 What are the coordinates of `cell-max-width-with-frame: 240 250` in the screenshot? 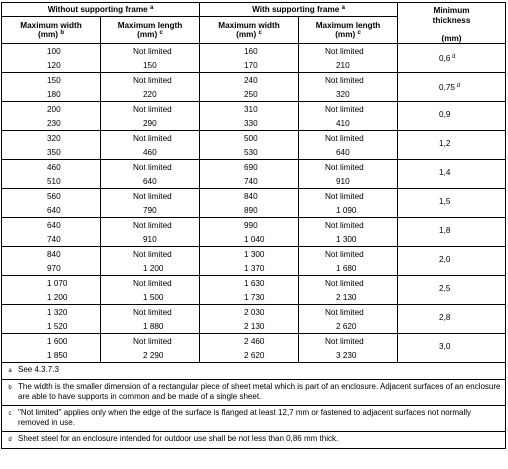 It's located at (249, 87).